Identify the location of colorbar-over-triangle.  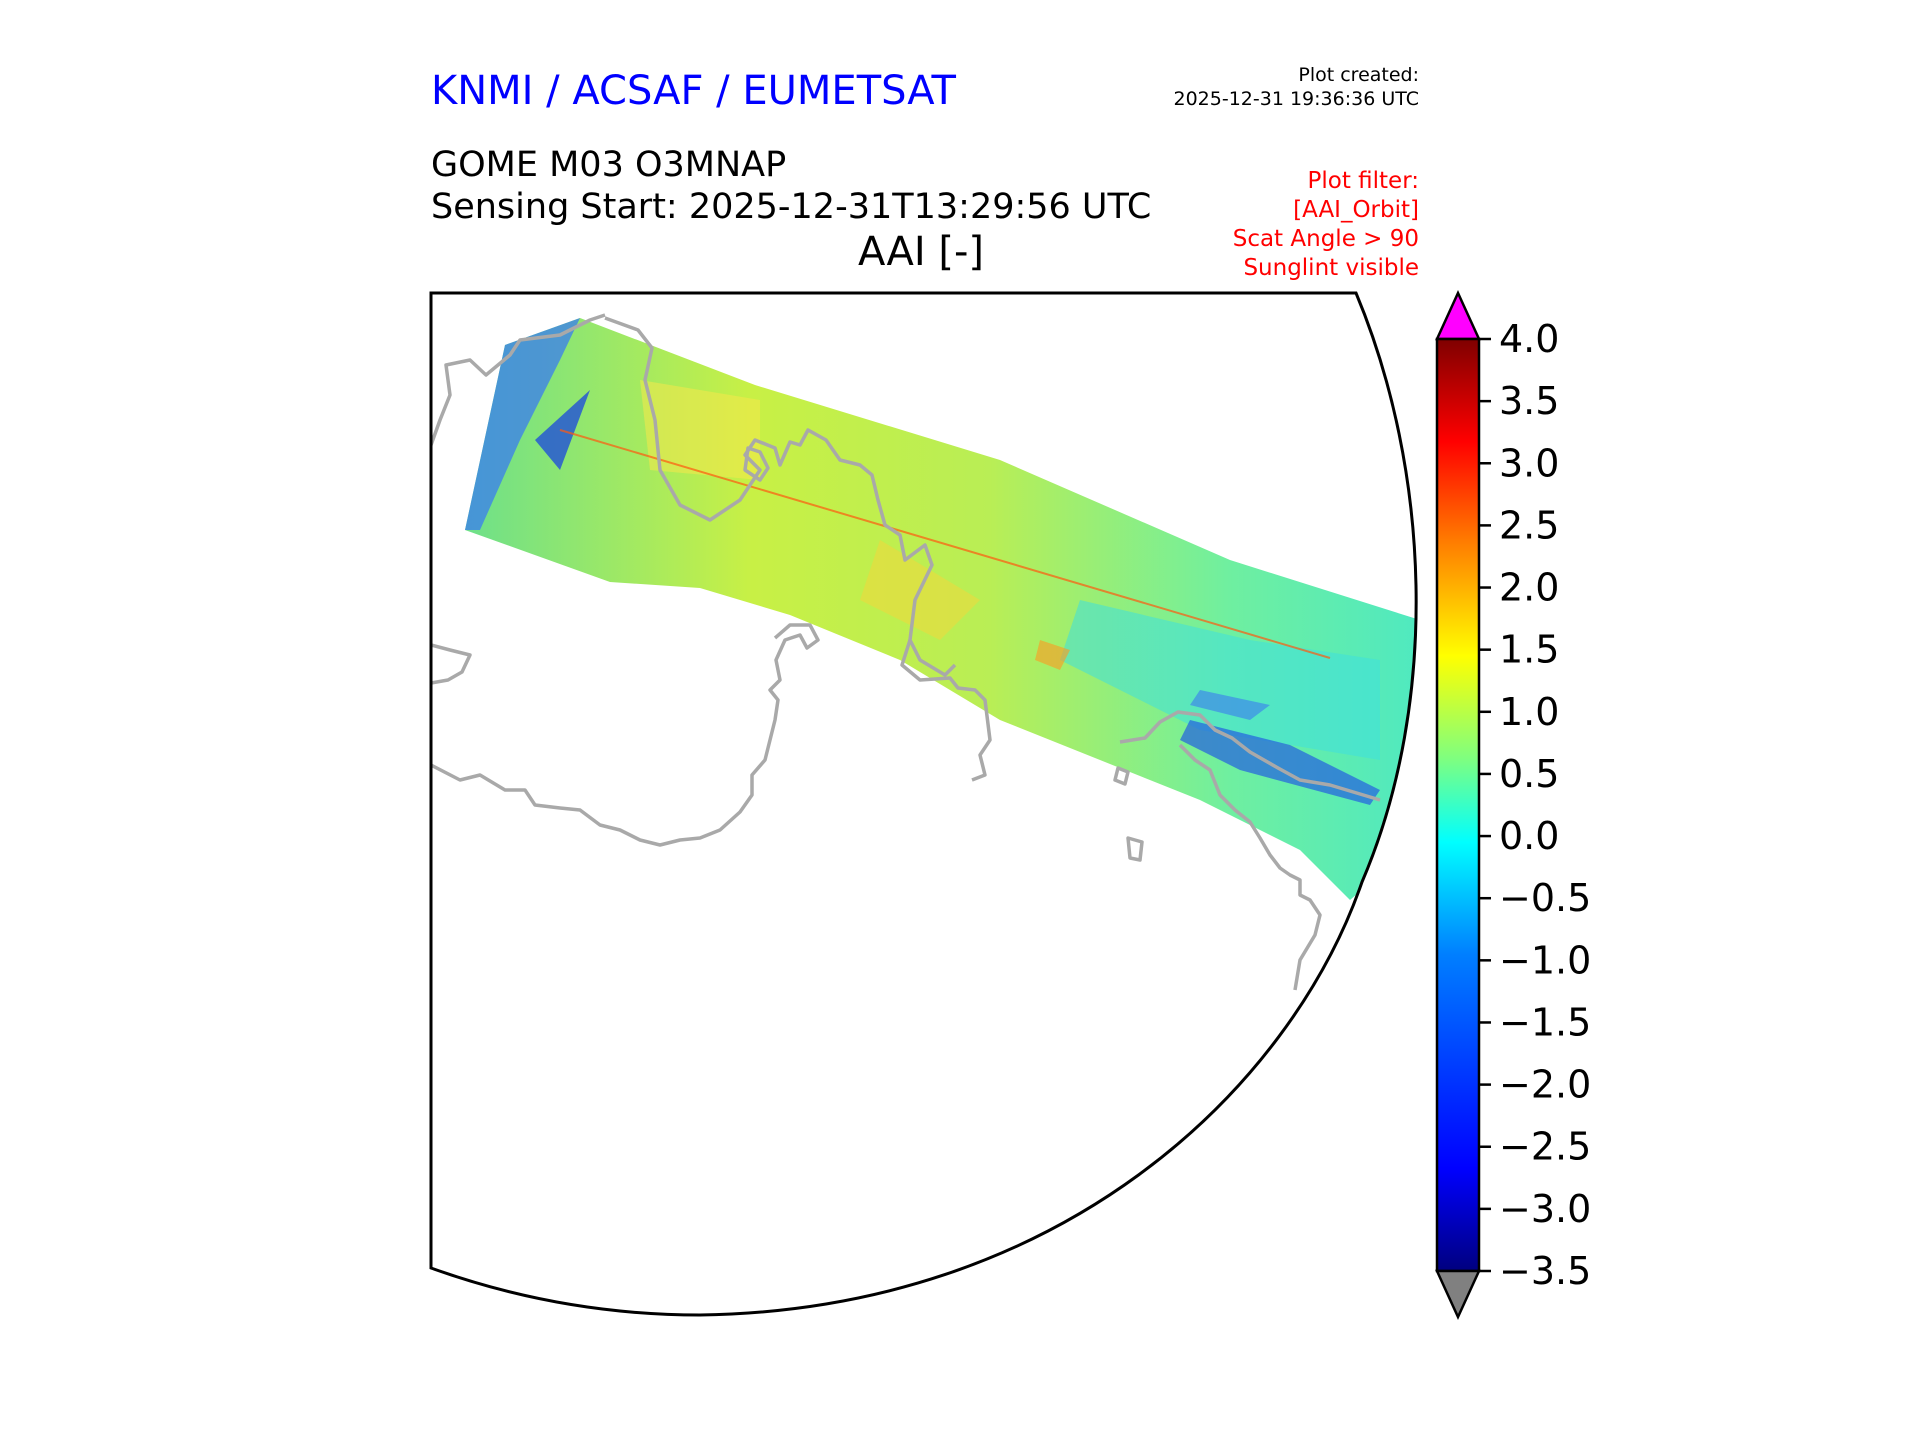
(1458, 315).